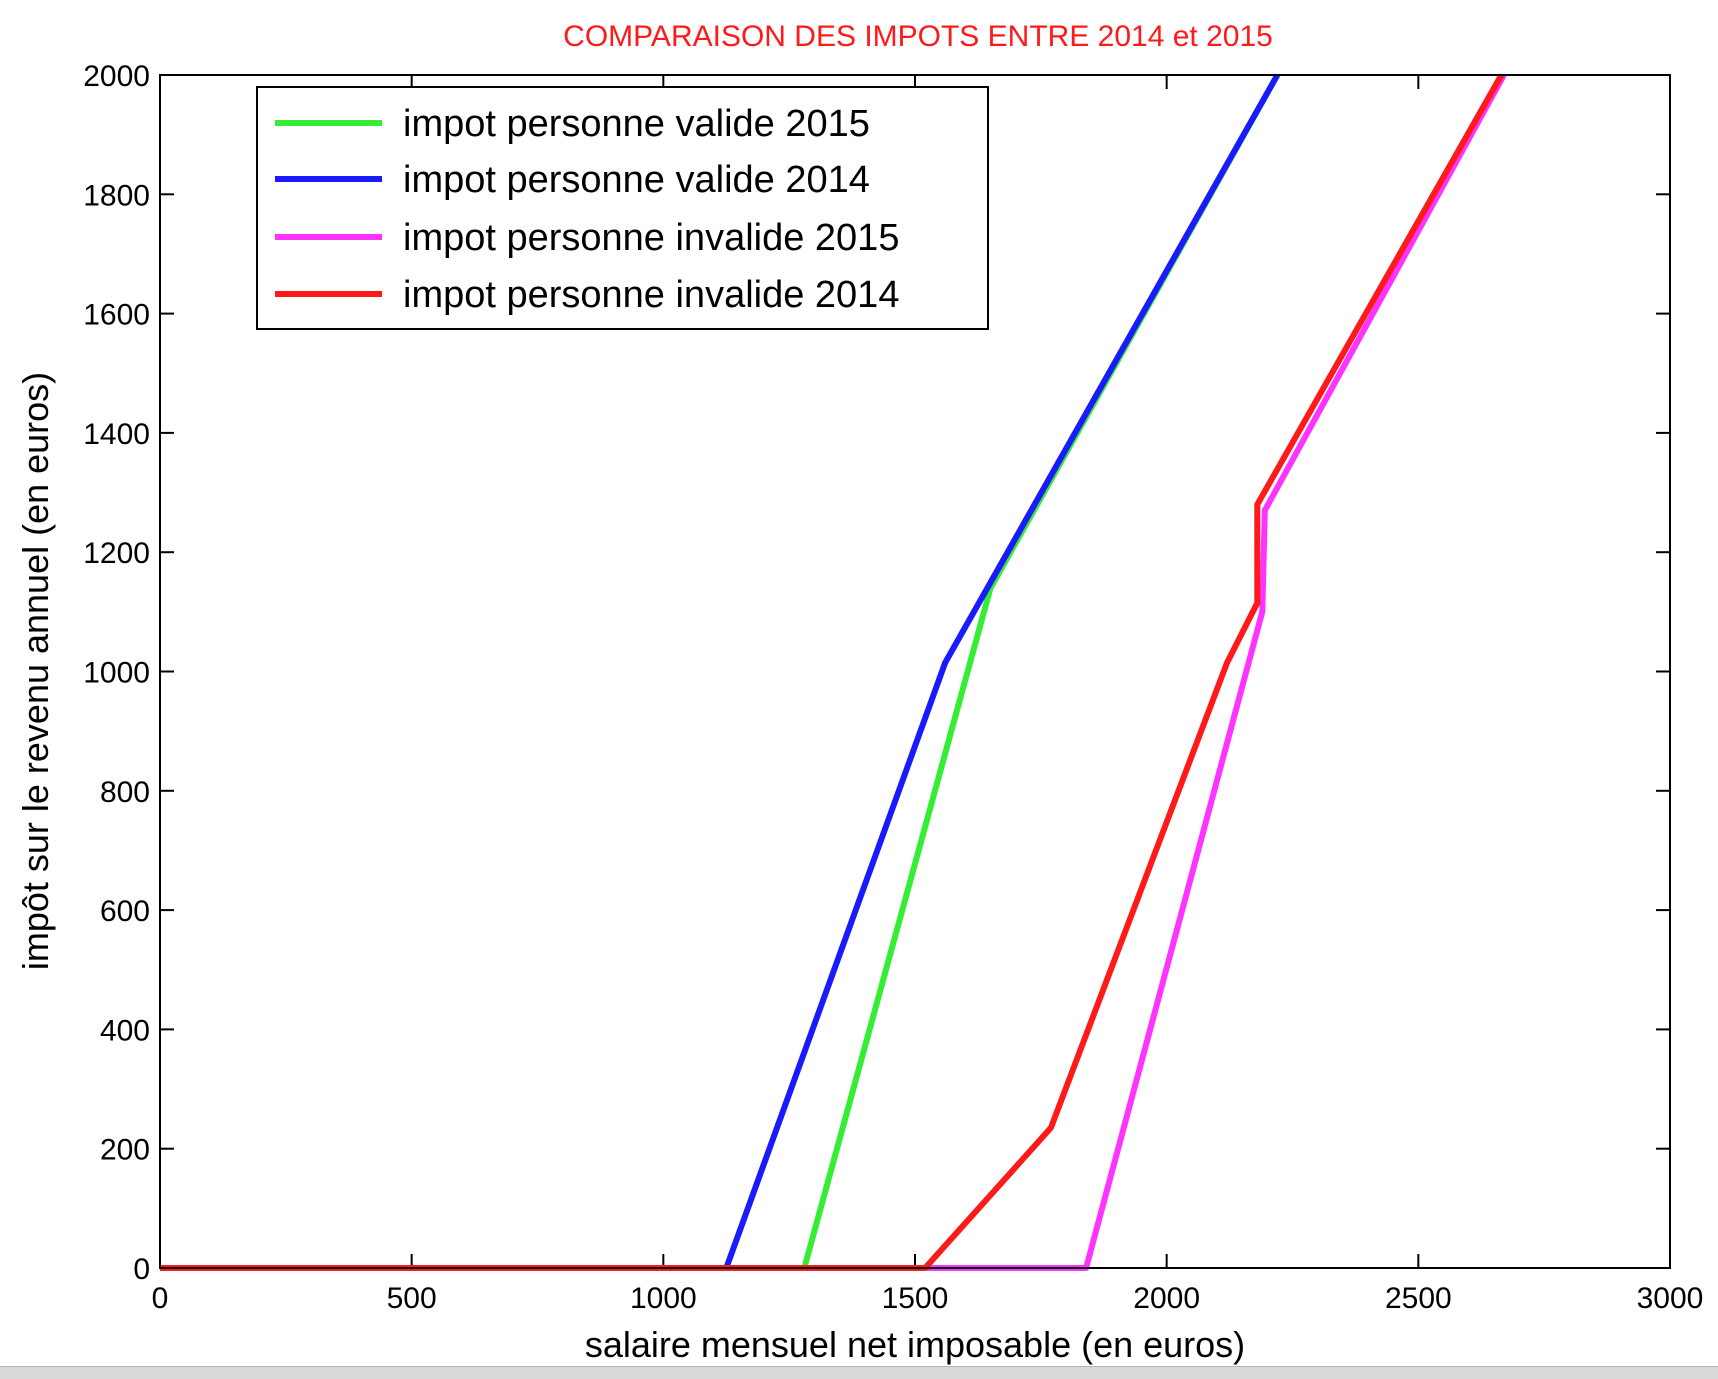 This screenshot has width=1718, height=1379. I want to click on y-tick-label: 1000, so click(116, 673).